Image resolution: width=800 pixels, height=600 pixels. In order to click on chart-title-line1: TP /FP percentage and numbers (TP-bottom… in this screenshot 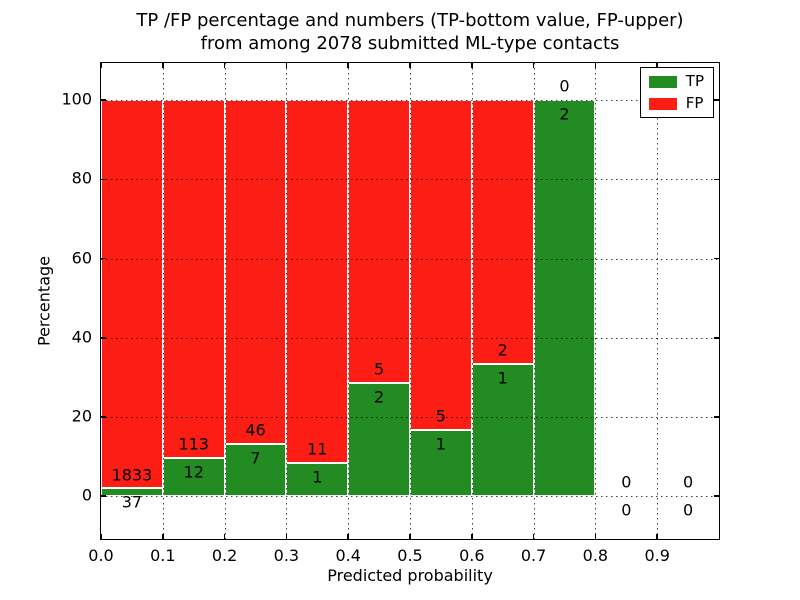, I will do `click(410, 20)`.